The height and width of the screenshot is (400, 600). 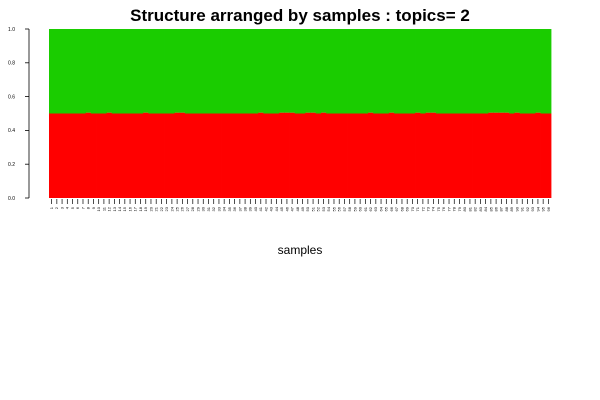 I want to click on x-tick-label: 22, so click(x=161, y=208).